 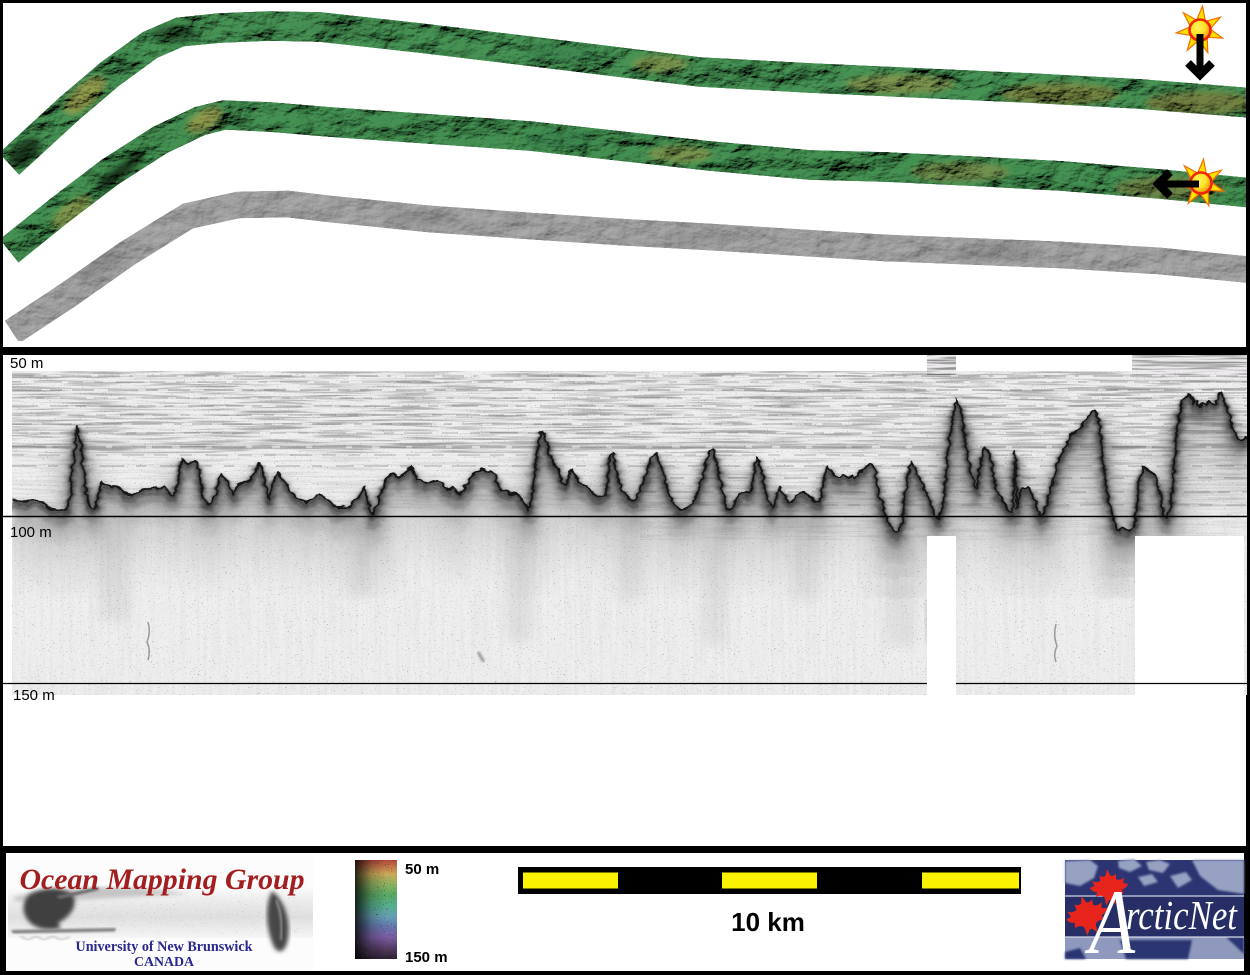 I want to click on svg-text: rcticNet, so click(x=1182, y=915).